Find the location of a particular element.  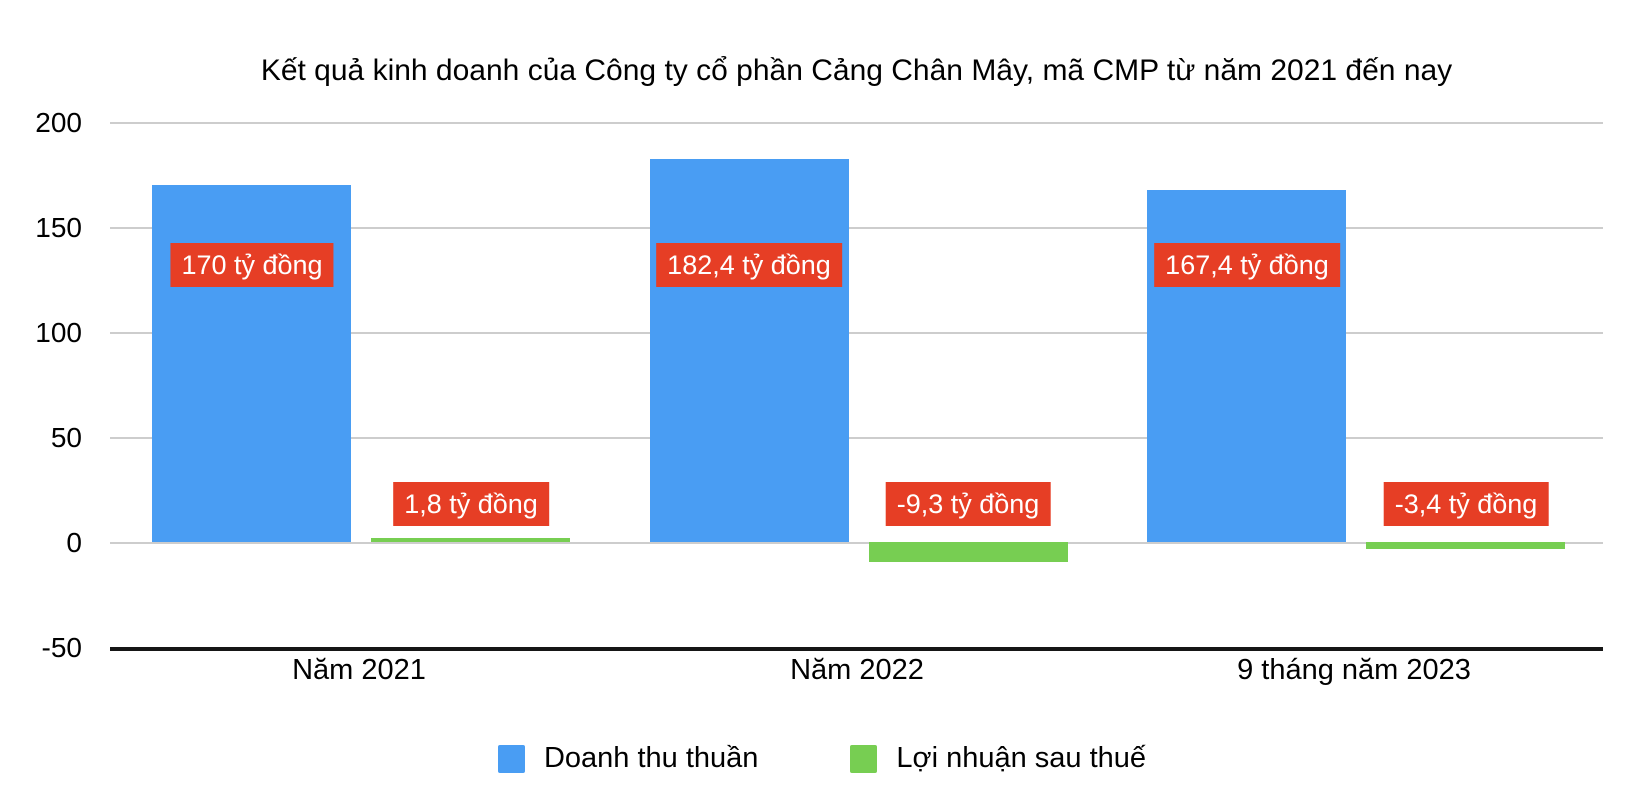

x-category-label: Năm 2021 is located at coordinates (359, 670).